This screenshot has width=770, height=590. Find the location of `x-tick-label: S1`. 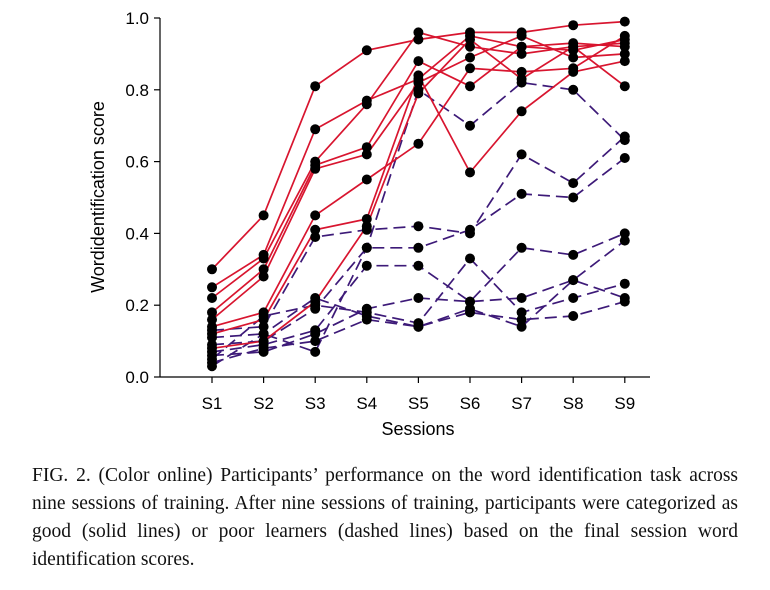

x-tick-label: S1 is located at coordinates (212, 403).